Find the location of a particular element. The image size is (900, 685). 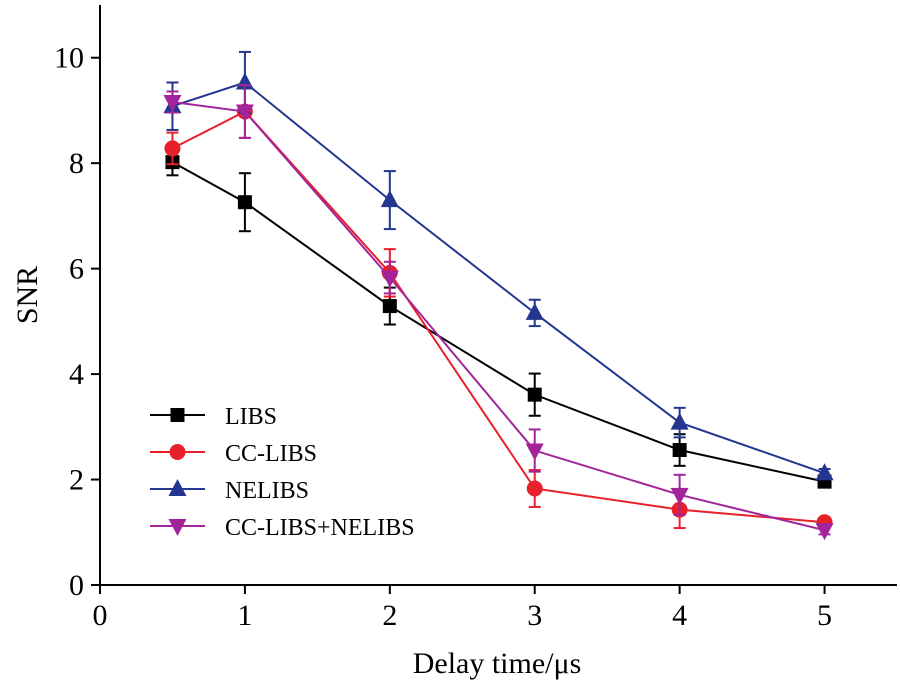

legend-label: CC-LIBS is located at coordinates (271, 454).